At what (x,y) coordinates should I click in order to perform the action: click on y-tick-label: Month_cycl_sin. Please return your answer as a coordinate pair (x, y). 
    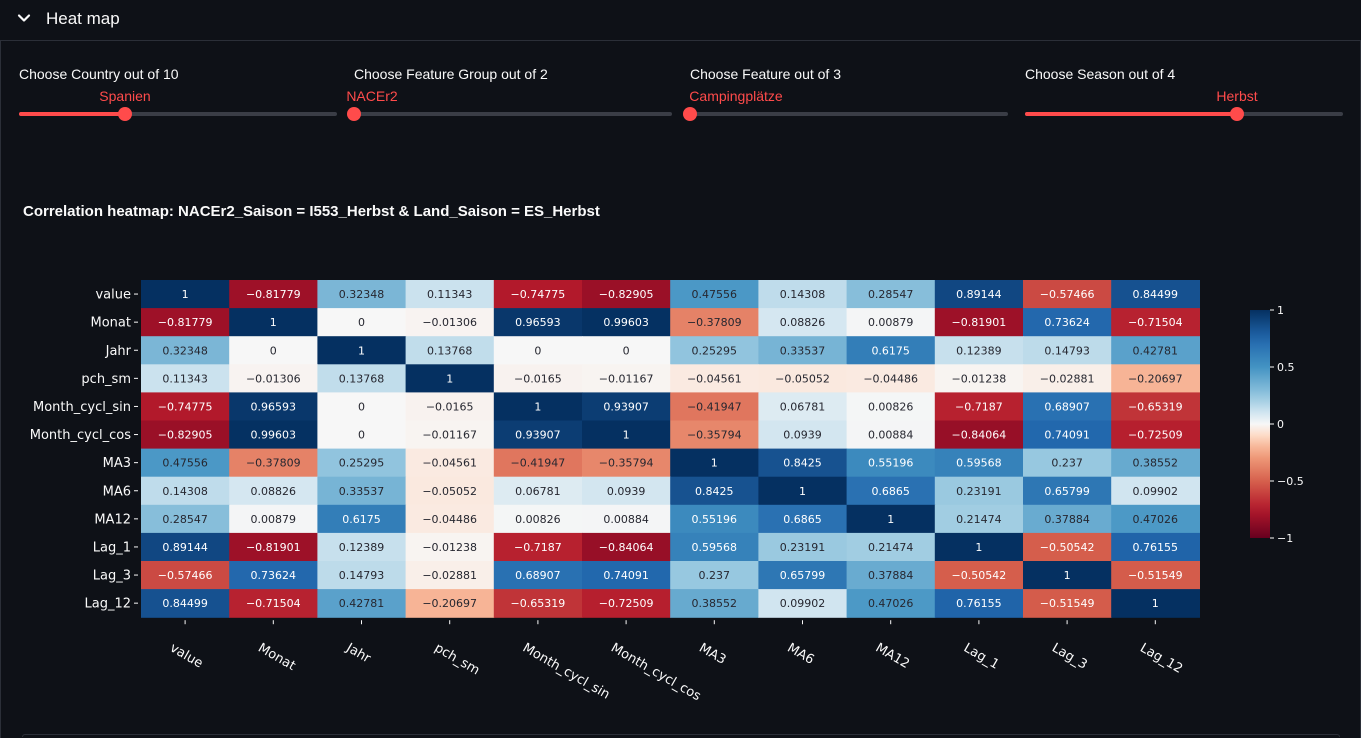
    Looking at the image, I should click on (82, 407).